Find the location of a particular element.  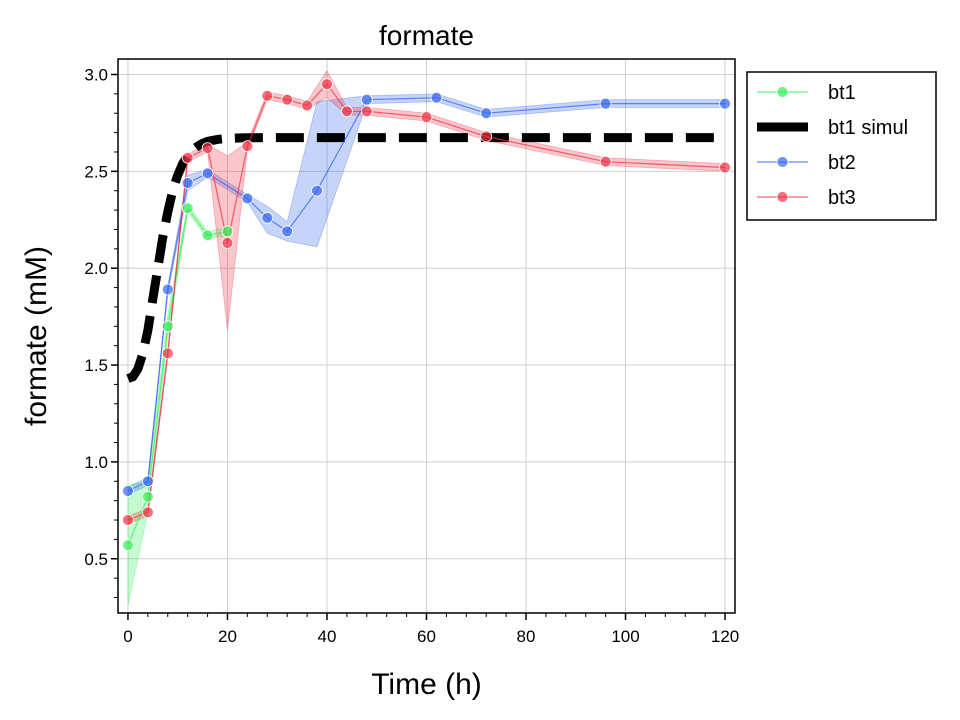

x-tick-label: 100 is located at coordinates (625, 636).